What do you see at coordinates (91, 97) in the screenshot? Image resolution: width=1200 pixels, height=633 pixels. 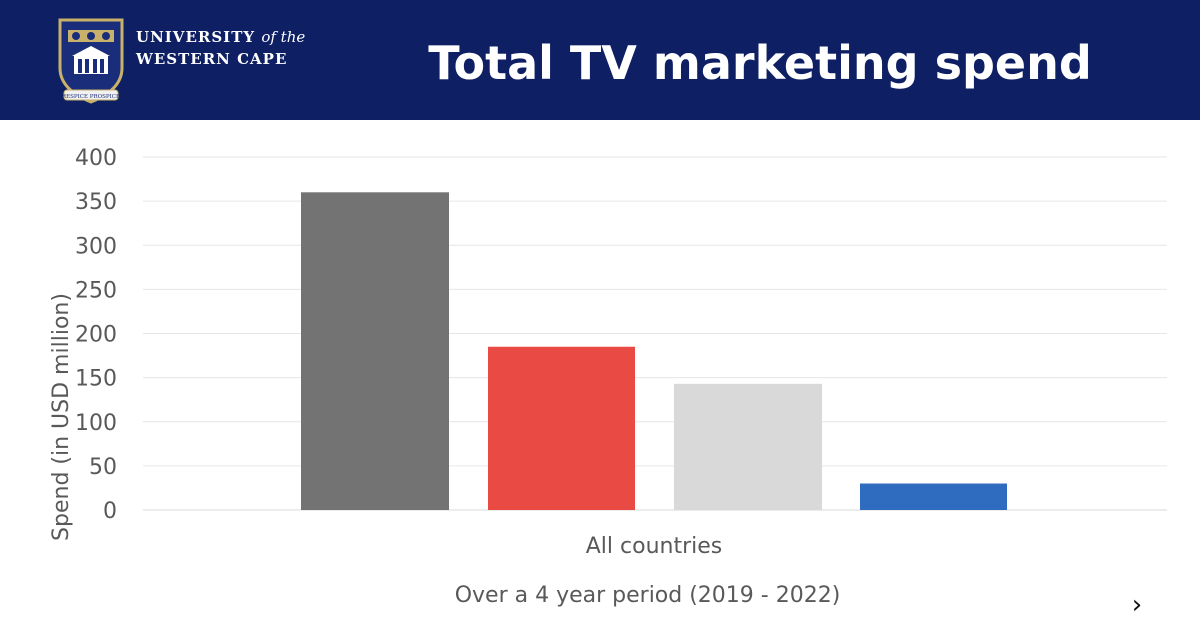 I see `crest-motto: RESPICE PROSPICE` at bounding box center [91, 97].